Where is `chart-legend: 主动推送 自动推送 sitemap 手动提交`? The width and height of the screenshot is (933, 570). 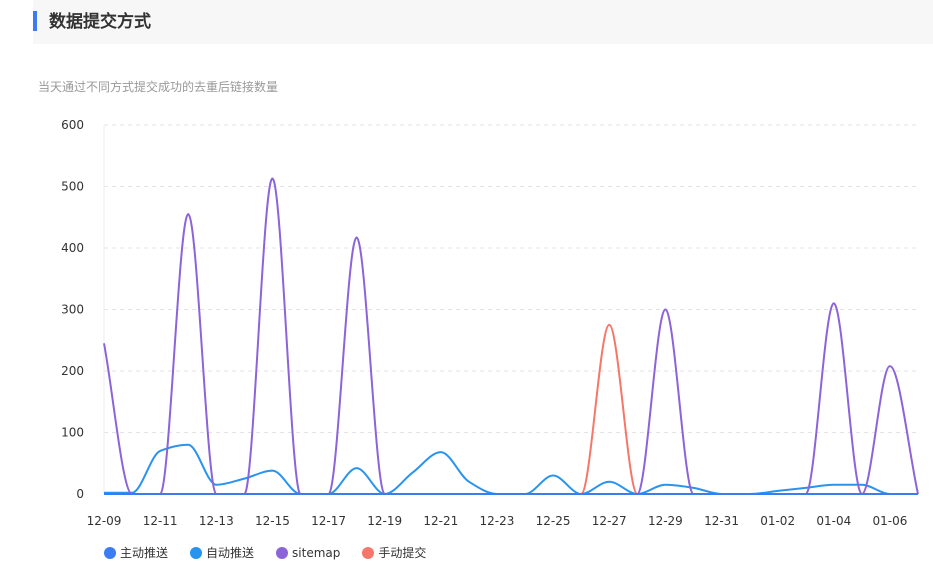
chart-legend: 主动推送 自动推送 sitemap 手动提交 is located at coordinates (265, 552).